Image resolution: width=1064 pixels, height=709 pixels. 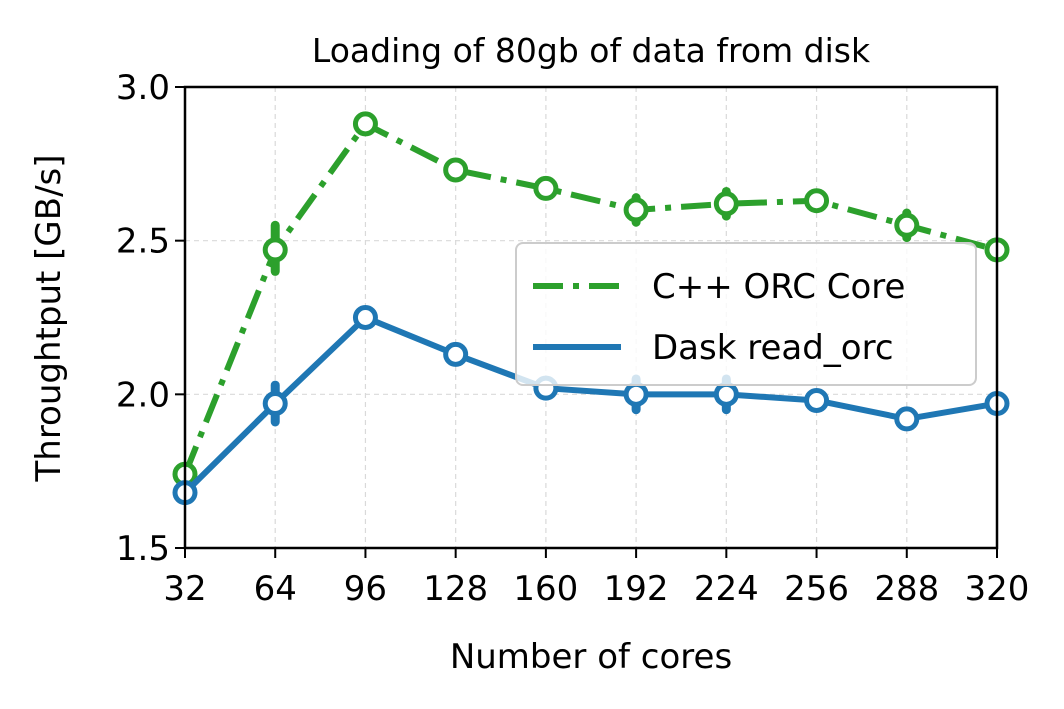 What do you see at coordinates (591, 50) in the screenshot?
I see `chart-title: Loading of 80gb of data from disk` at bounding box center [591, 50].